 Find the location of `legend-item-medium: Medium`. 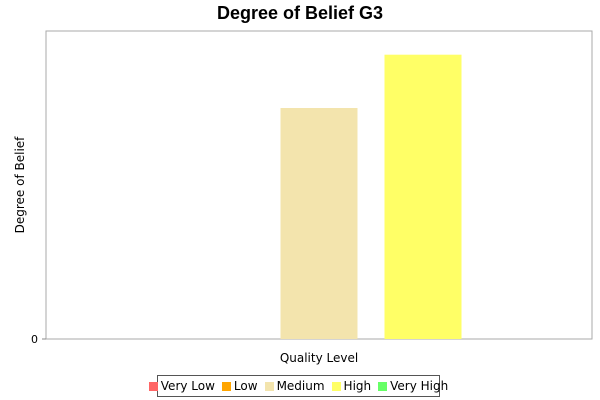

legend-item-medium: Medium is located at coordinates (294, 386).